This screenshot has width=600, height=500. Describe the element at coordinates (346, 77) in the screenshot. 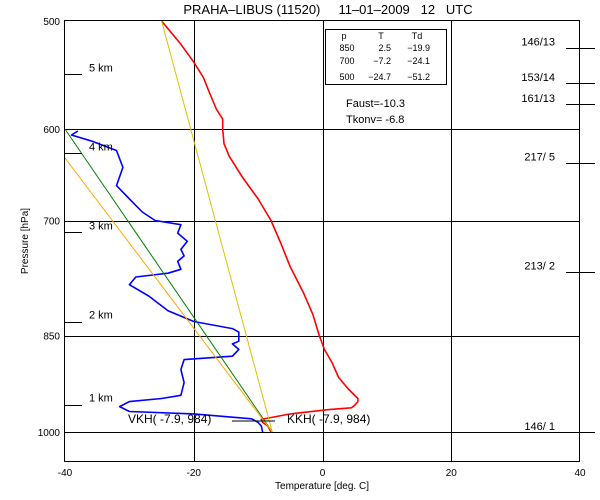

I see `table-cell: 500` at that location.